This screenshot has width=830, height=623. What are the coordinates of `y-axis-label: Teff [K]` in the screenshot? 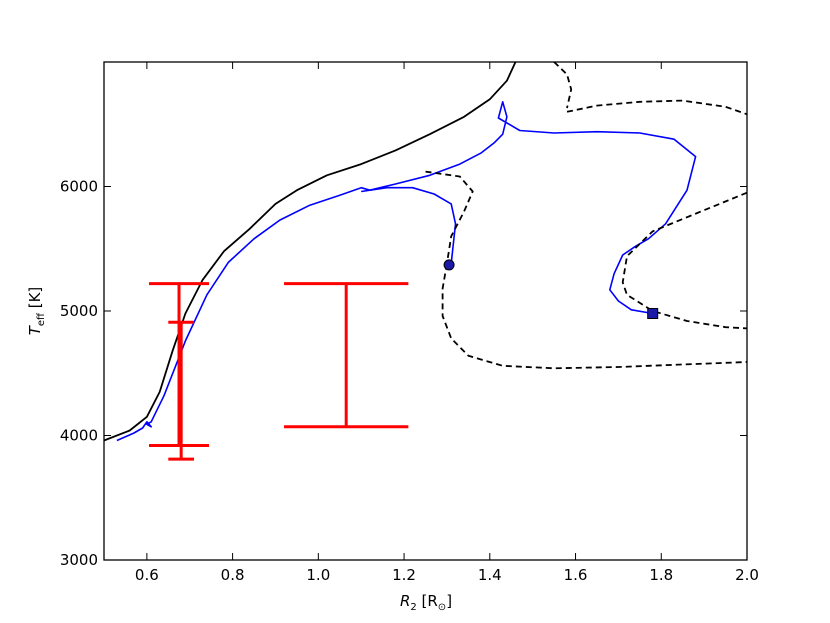 It's located at (36, 311).